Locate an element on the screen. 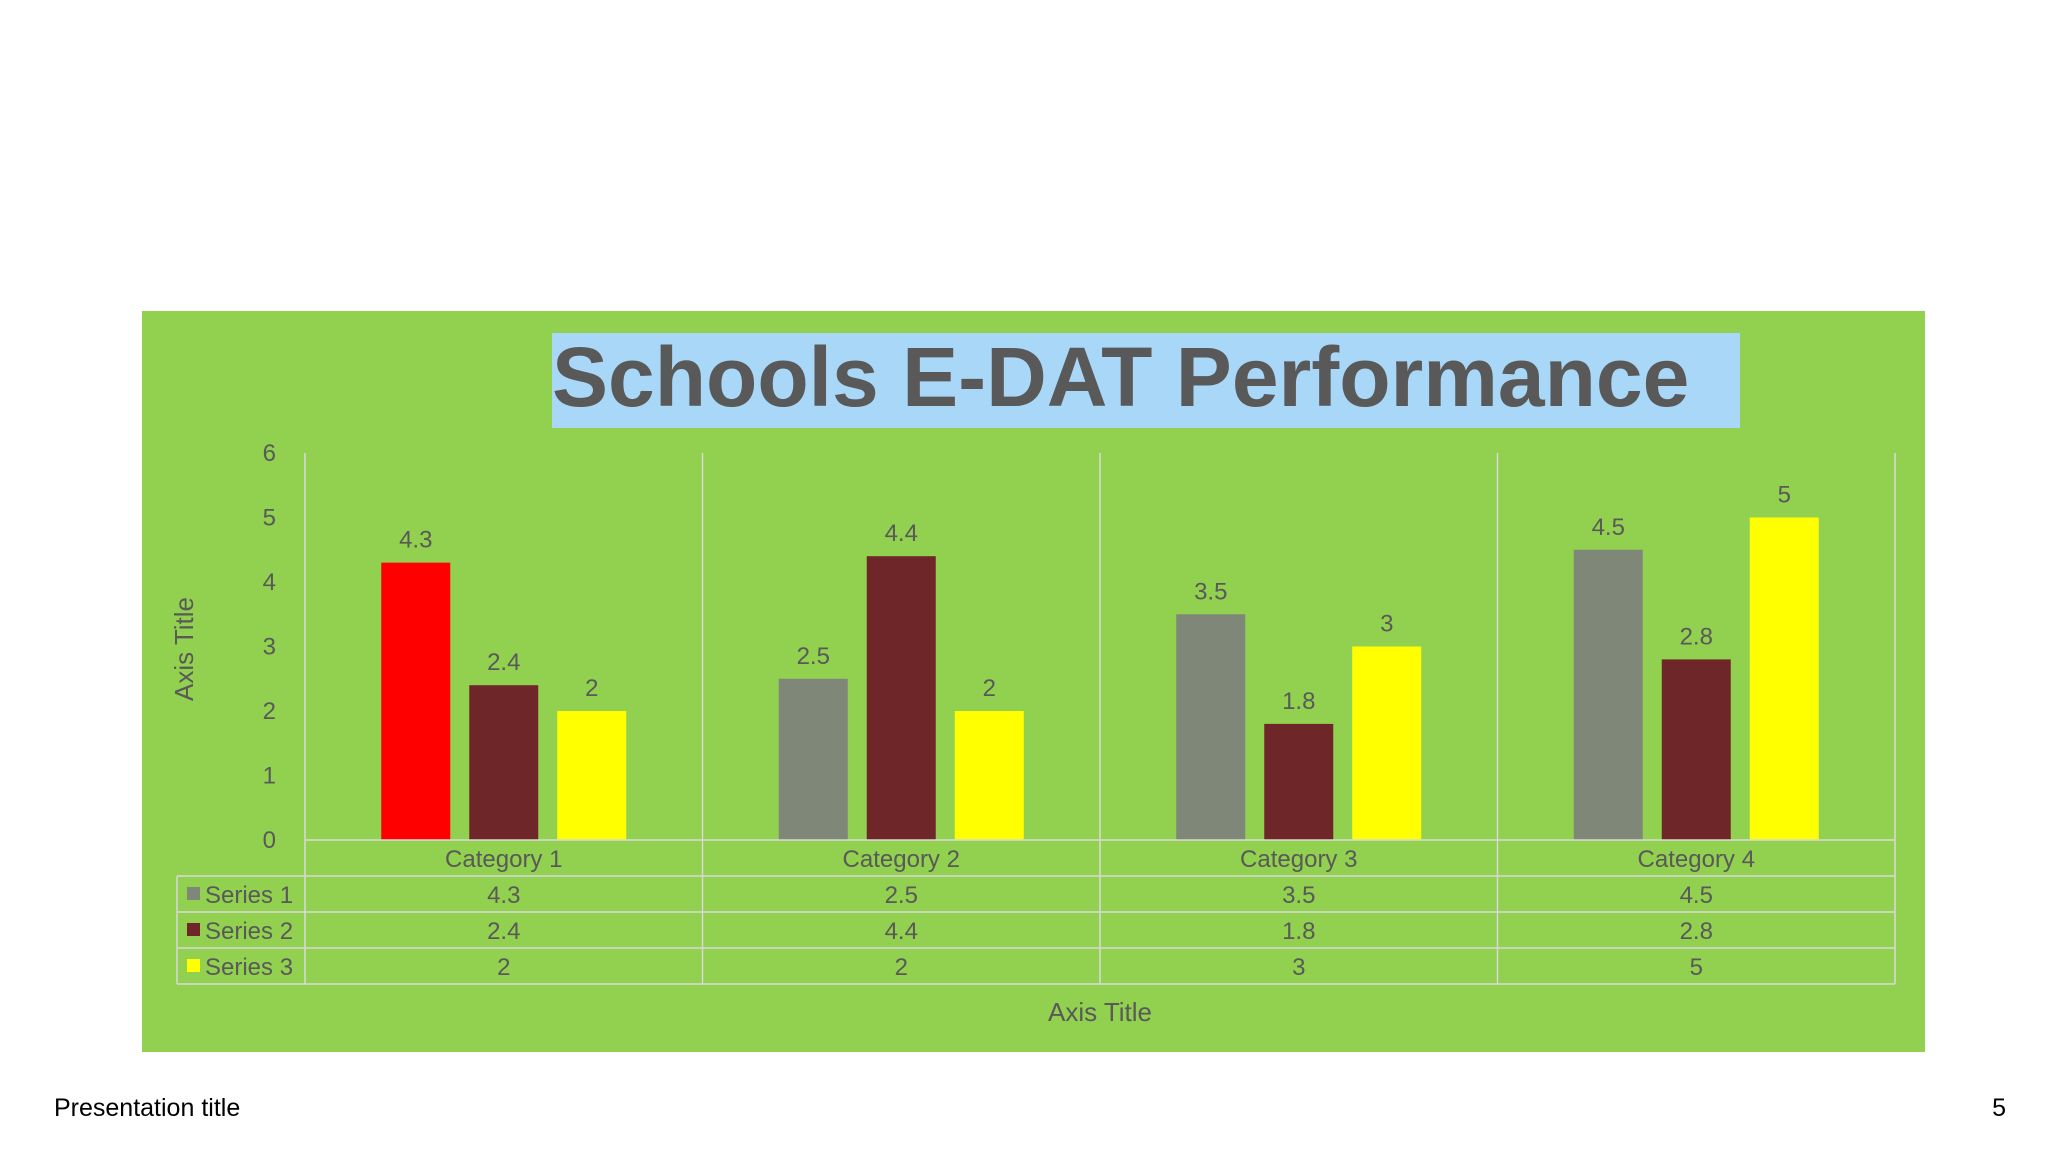  table-cell: 5 is located at coordinates (1696, 967).